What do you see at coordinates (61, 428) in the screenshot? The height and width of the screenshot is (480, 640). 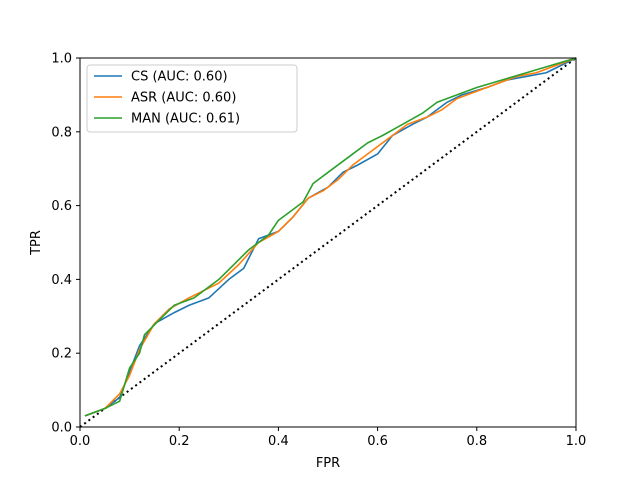 I see `y-tick-label: 0.0` at bounding box center [61, 428].